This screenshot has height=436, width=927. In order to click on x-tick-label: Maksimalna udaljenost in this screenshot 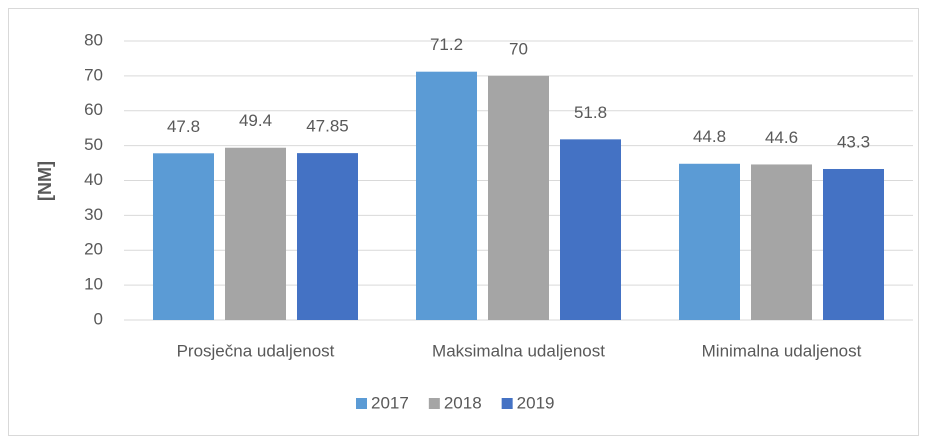, I will do `click(518, 350)`.